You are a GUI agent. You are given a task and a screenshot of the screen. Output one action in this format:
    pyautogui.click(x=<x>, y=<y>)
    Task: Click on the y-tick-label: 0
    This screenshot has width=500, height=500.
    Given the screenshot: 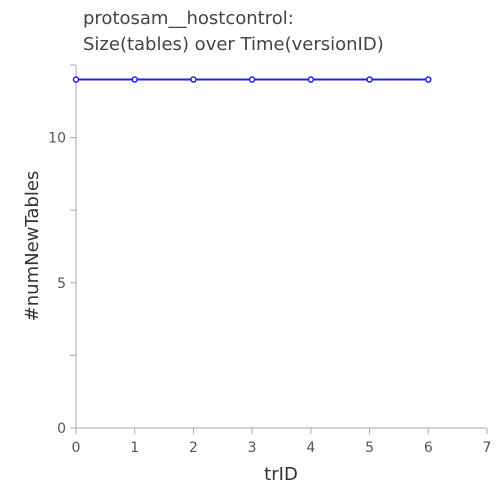 What is the action you would take?
    pyautogui.click(x=61, y=429)
    